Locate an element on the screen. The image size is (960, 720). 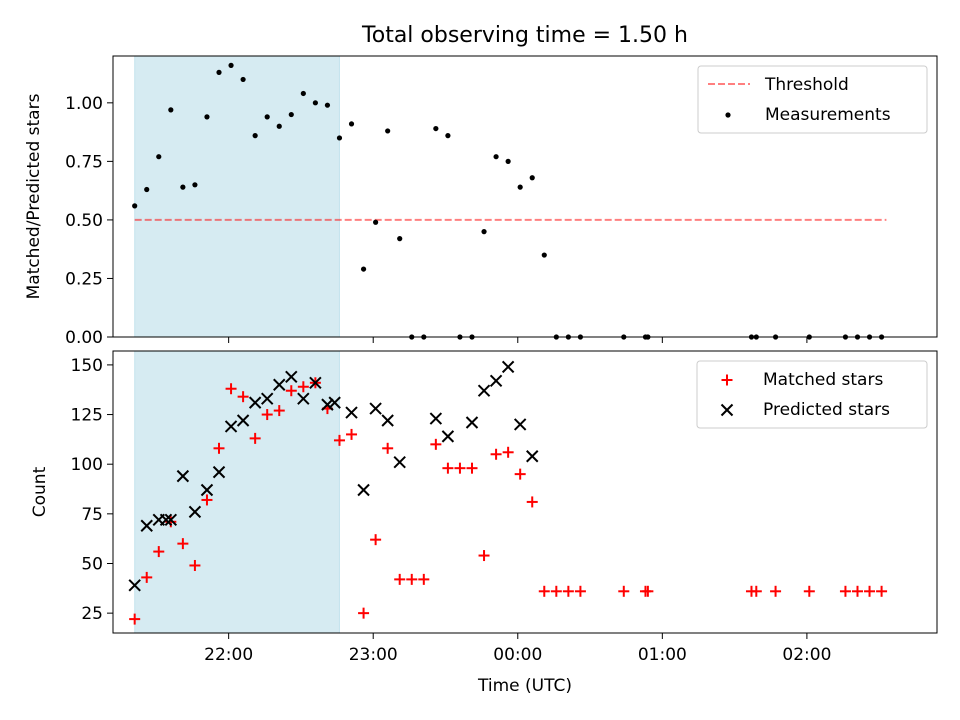
top-legend-box is located at coordinates (812, 99).